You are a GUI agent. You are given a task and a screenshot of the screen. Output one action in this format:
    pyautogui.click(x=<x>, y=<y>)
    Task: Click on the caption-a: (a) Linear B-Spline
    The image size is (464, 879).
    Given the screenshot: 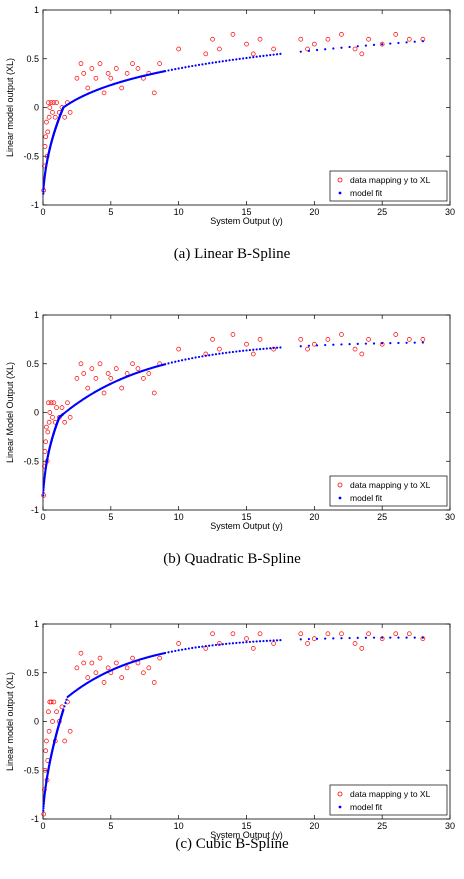 What is the action you would take?
    pyautogui.click(x=232, y=254)
    